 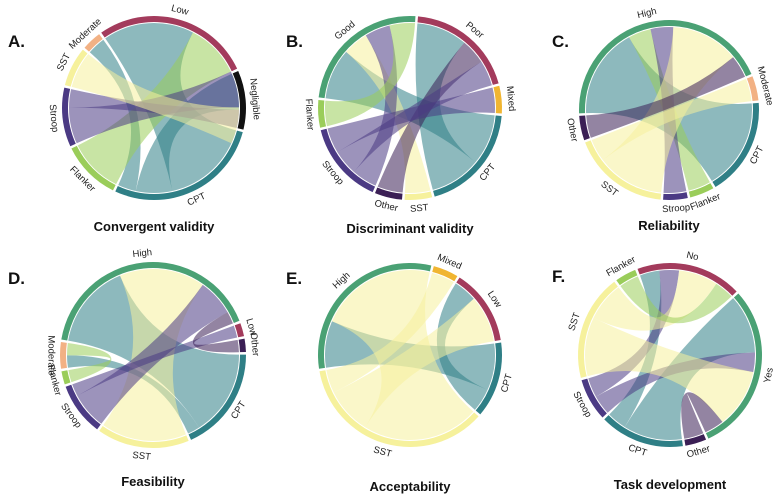 What do you see at coordinates (375, 105) in the screenshot?
I see `ribbon-stroop-to-good` at bounding box center [375, 105].